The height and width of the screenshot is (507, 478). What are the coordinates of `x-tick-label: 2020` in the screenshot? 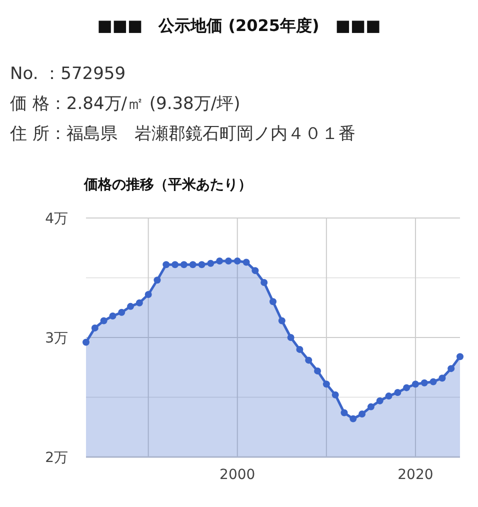 It's located at (416, 475).